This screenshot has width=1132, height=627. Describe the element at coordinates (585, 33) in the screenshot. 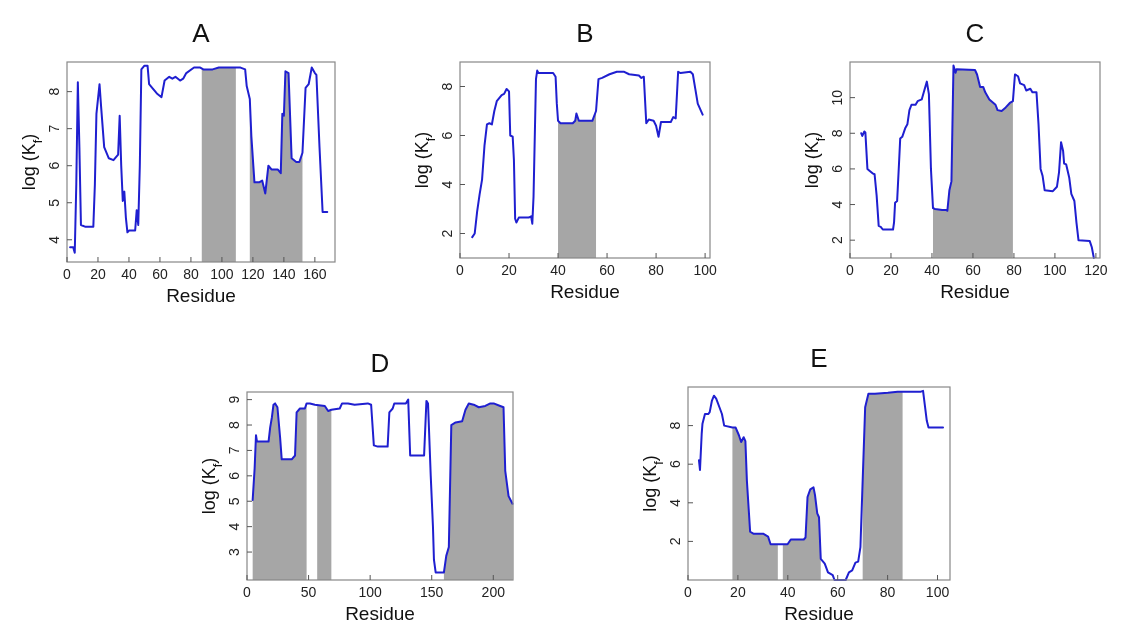

I see `chart-title: B` at that location.